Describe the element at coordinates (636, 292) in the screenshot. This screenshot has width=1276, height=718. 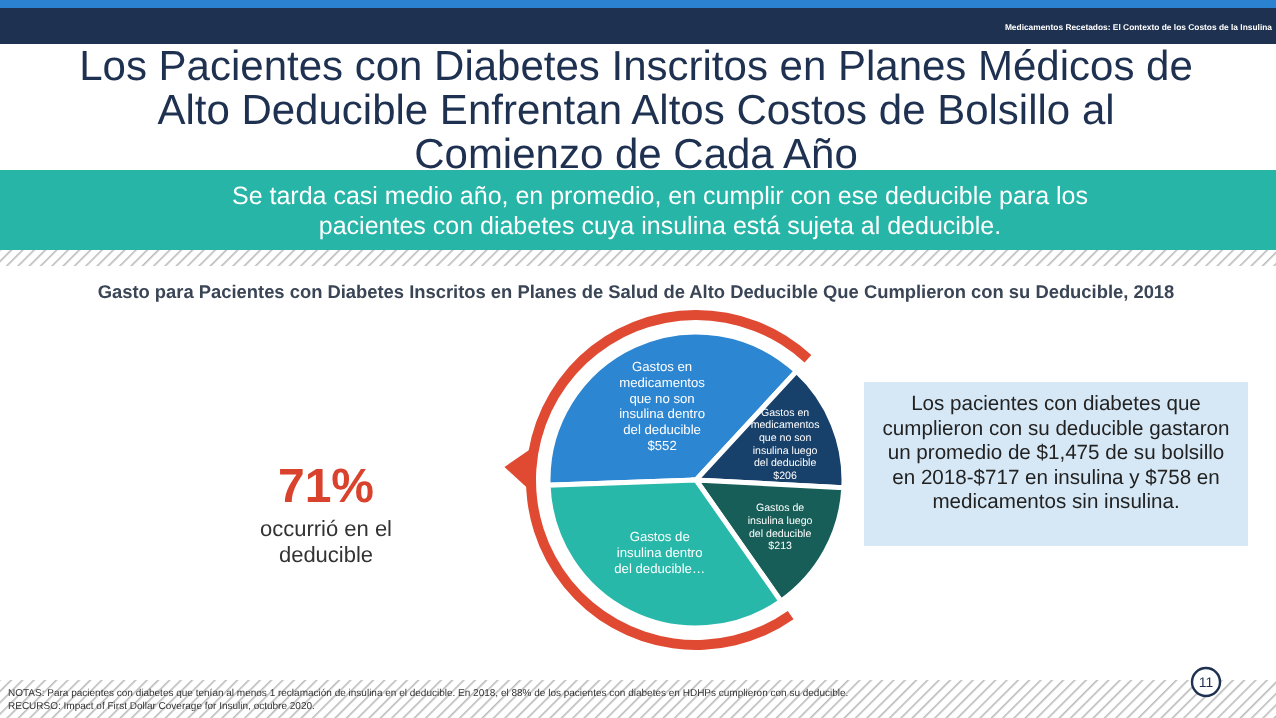
I see `text: Gasto para Pacientes con Diabetes Inscritos en Planes de Salud de Alto Deducible Que Cumplieron con su Deducible, 2018` at that location.